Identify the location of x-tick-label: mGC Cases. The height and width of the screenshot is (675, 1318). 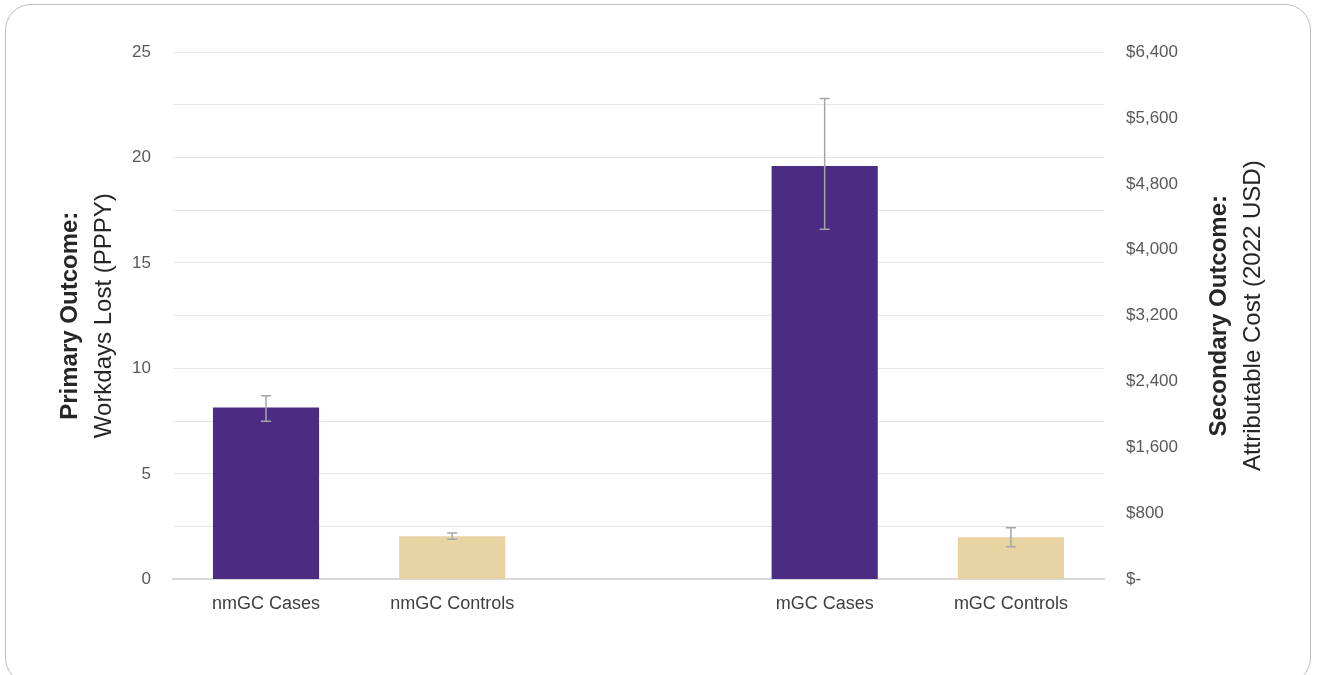
(824, 603).